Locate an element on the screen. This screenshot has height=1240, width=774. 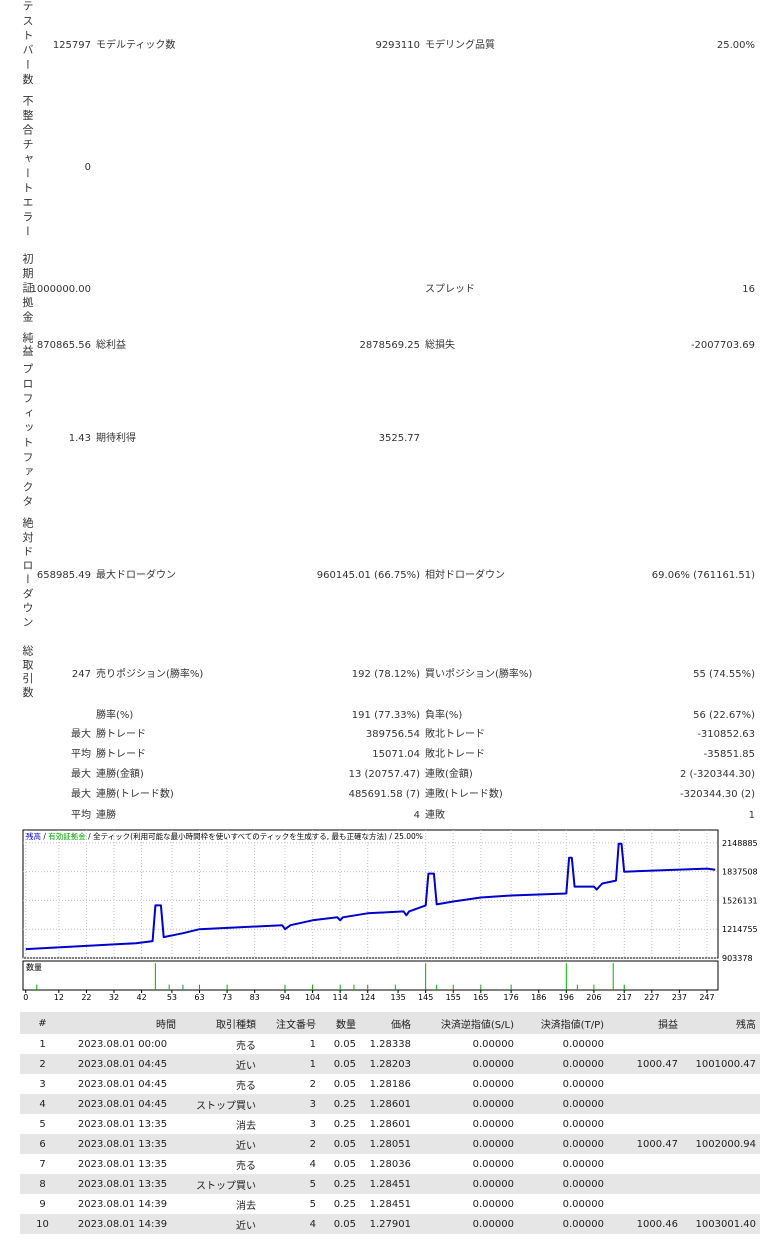
cell: 4 is located at coordinates (290, 1224).